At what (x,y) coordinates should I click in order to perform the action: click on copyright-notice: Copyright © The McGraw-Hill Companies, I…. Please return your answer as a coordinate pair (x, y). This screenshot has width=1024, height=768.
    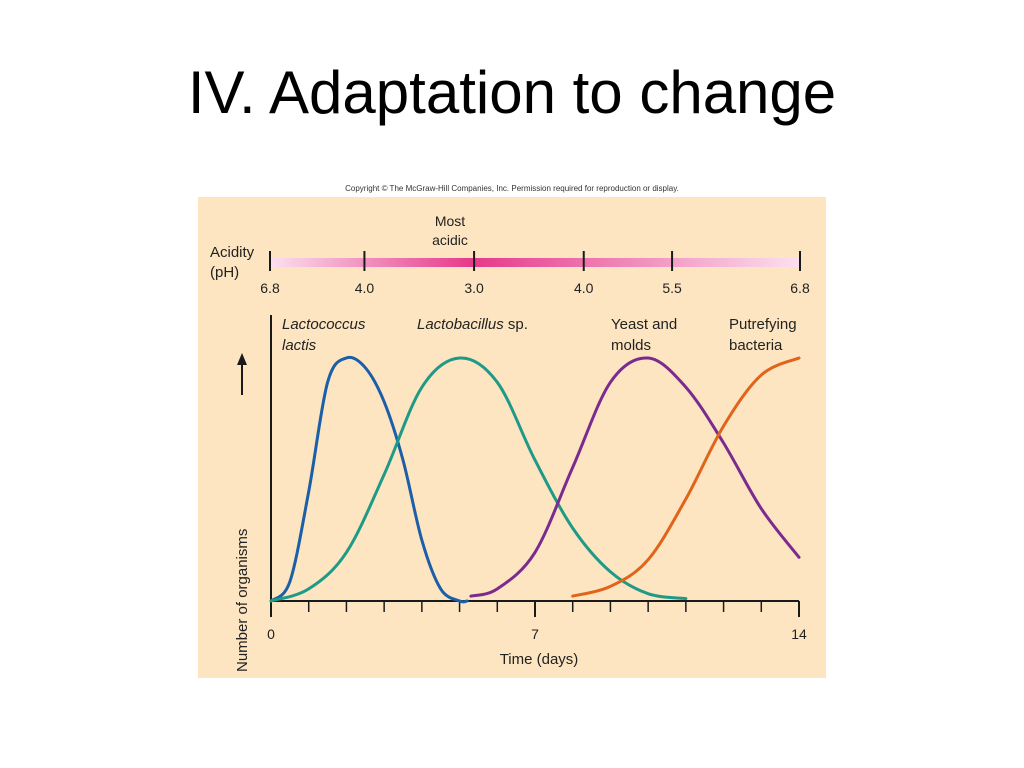
    Looking at the image, I should click on (512, 188).